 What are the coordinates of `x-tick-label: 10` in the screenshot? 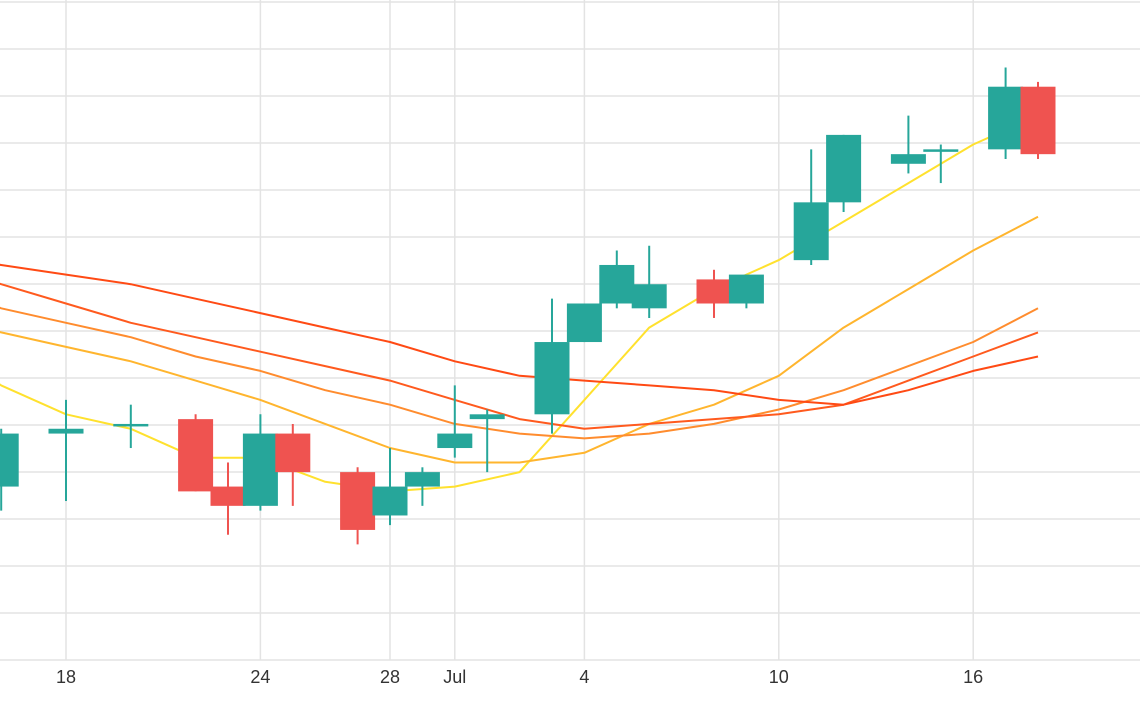 It's located at (779, 677).